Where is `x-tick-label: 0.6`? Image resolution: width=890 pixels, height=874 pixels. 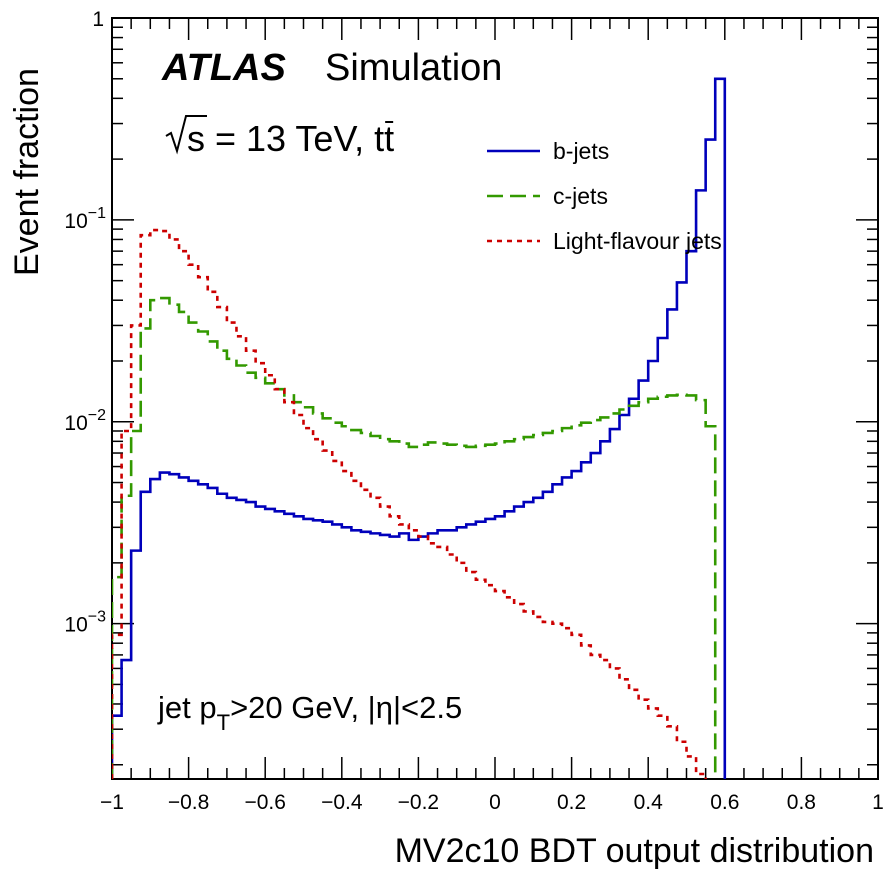 x-tick-label: 0.6 is located at coordinates (724, 802).